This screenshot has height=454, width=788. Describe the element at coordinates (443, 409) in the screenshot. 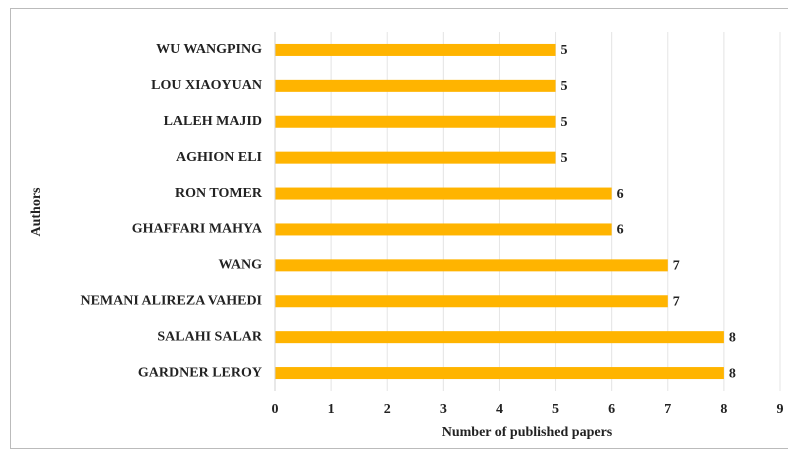

I see `x-tick-label: 3` at that location.